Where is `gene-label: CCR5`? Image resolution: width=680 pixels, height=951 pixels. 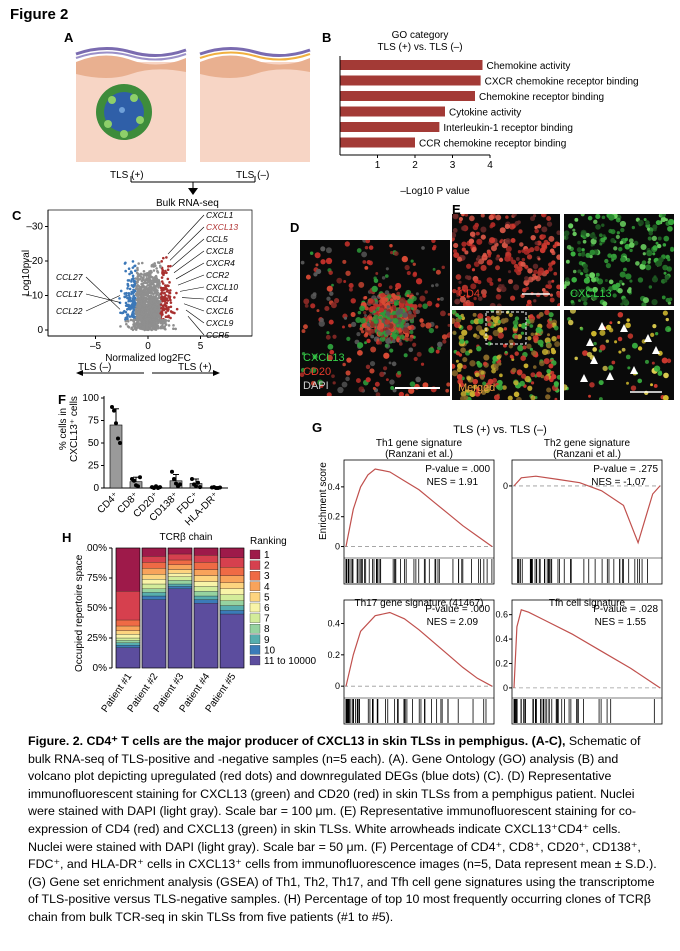 gene-label: CCR5 is located at coordinates (217, 335).